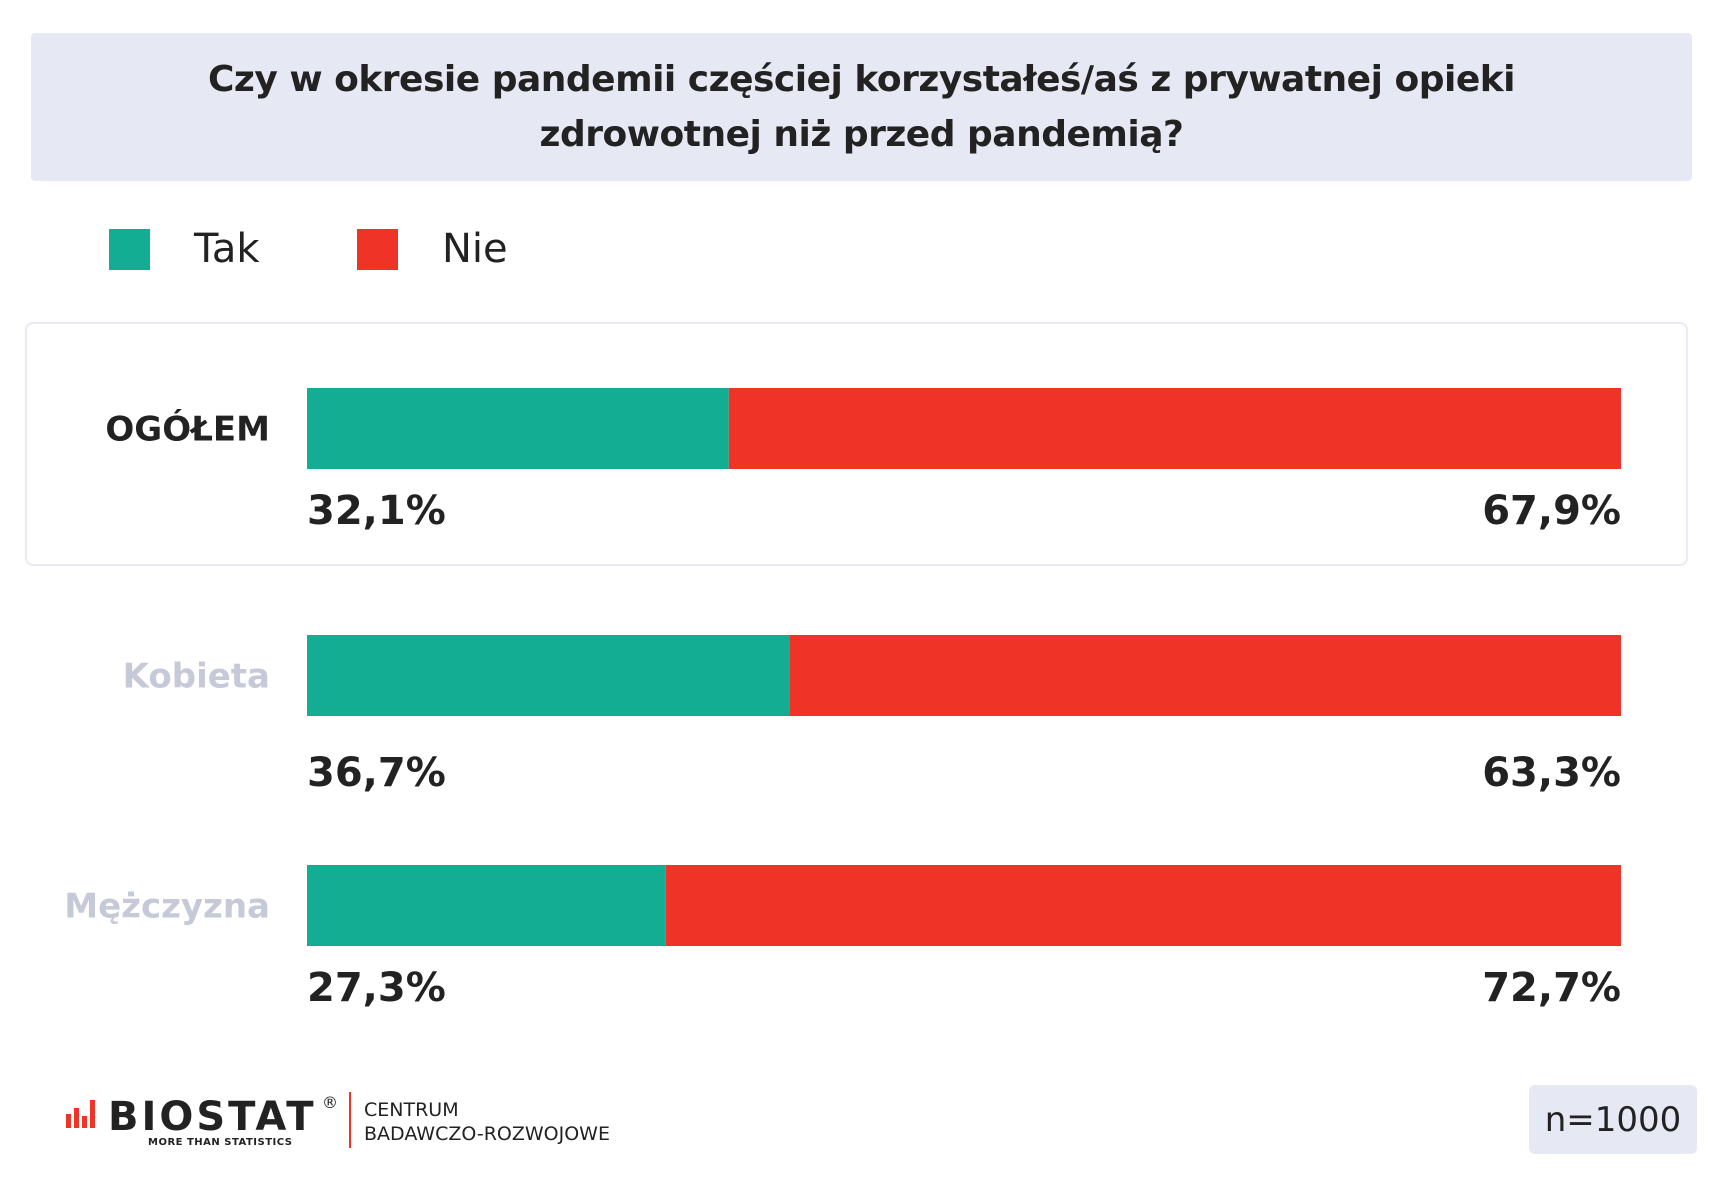 Image resolution: width=1717 pixels, height=1196 pixels. Describe the element at coordinates (227, 249) in the screenshot. I see `legend-label-tak: Tak` at that location.